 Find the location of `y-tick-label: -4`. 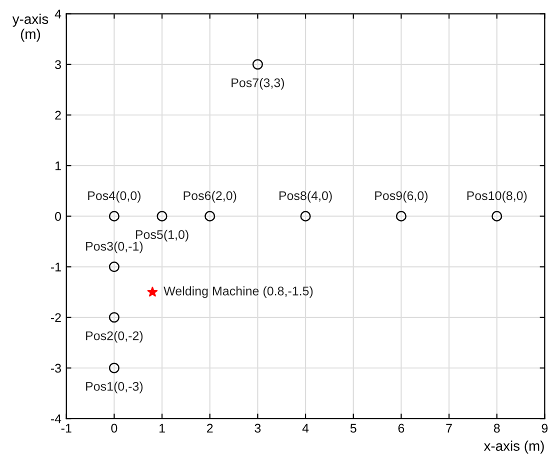

y-tick-label: -4 is located at coordinates (56, 419).